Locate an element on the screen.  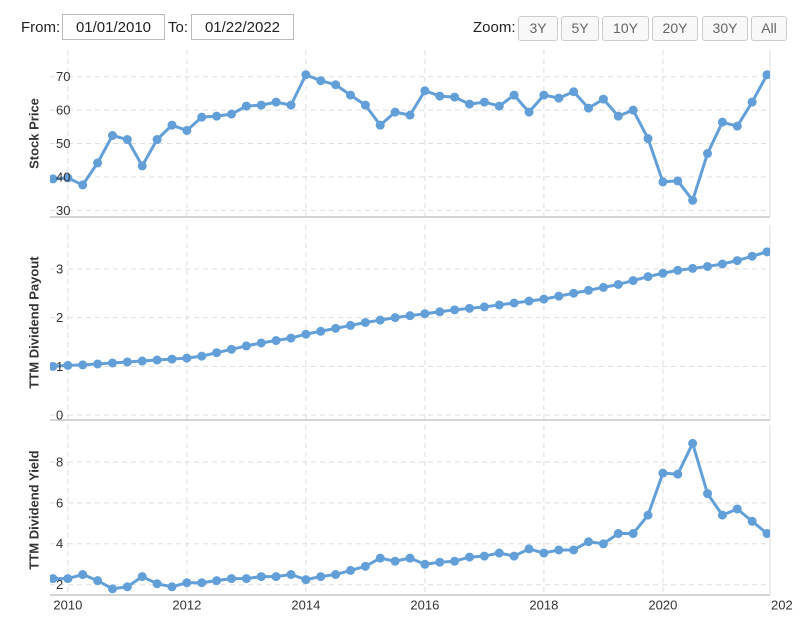
y-tick-label: 4 is located at coordinates (59, 543).